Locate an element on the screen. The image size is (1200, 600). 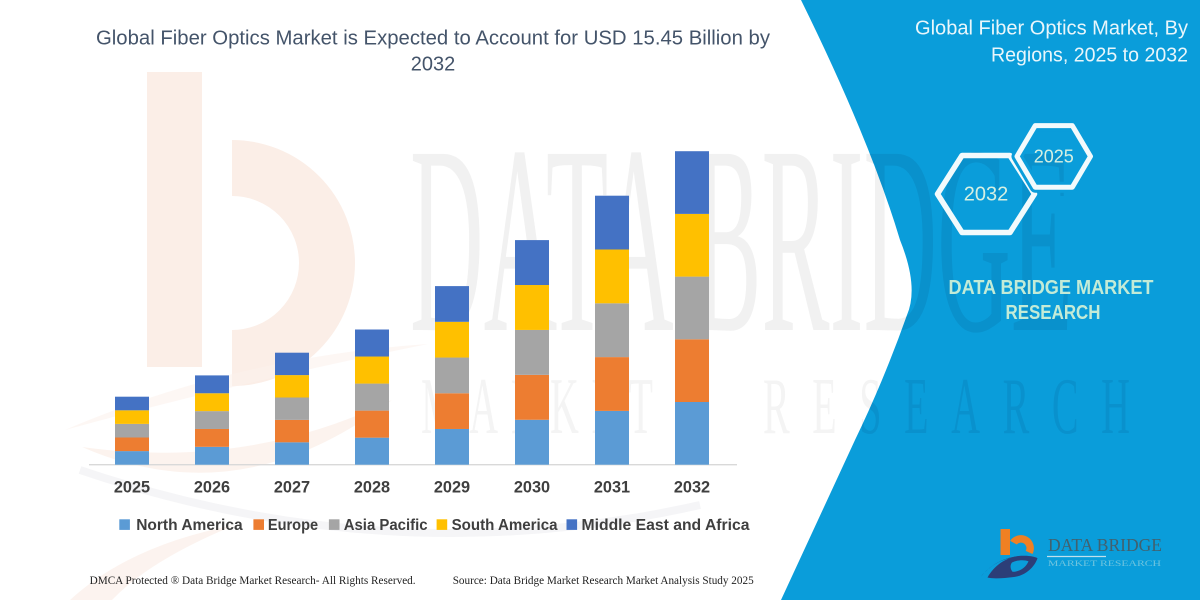
svg-text: Asia Pacific is located at coordinates (386, 525).